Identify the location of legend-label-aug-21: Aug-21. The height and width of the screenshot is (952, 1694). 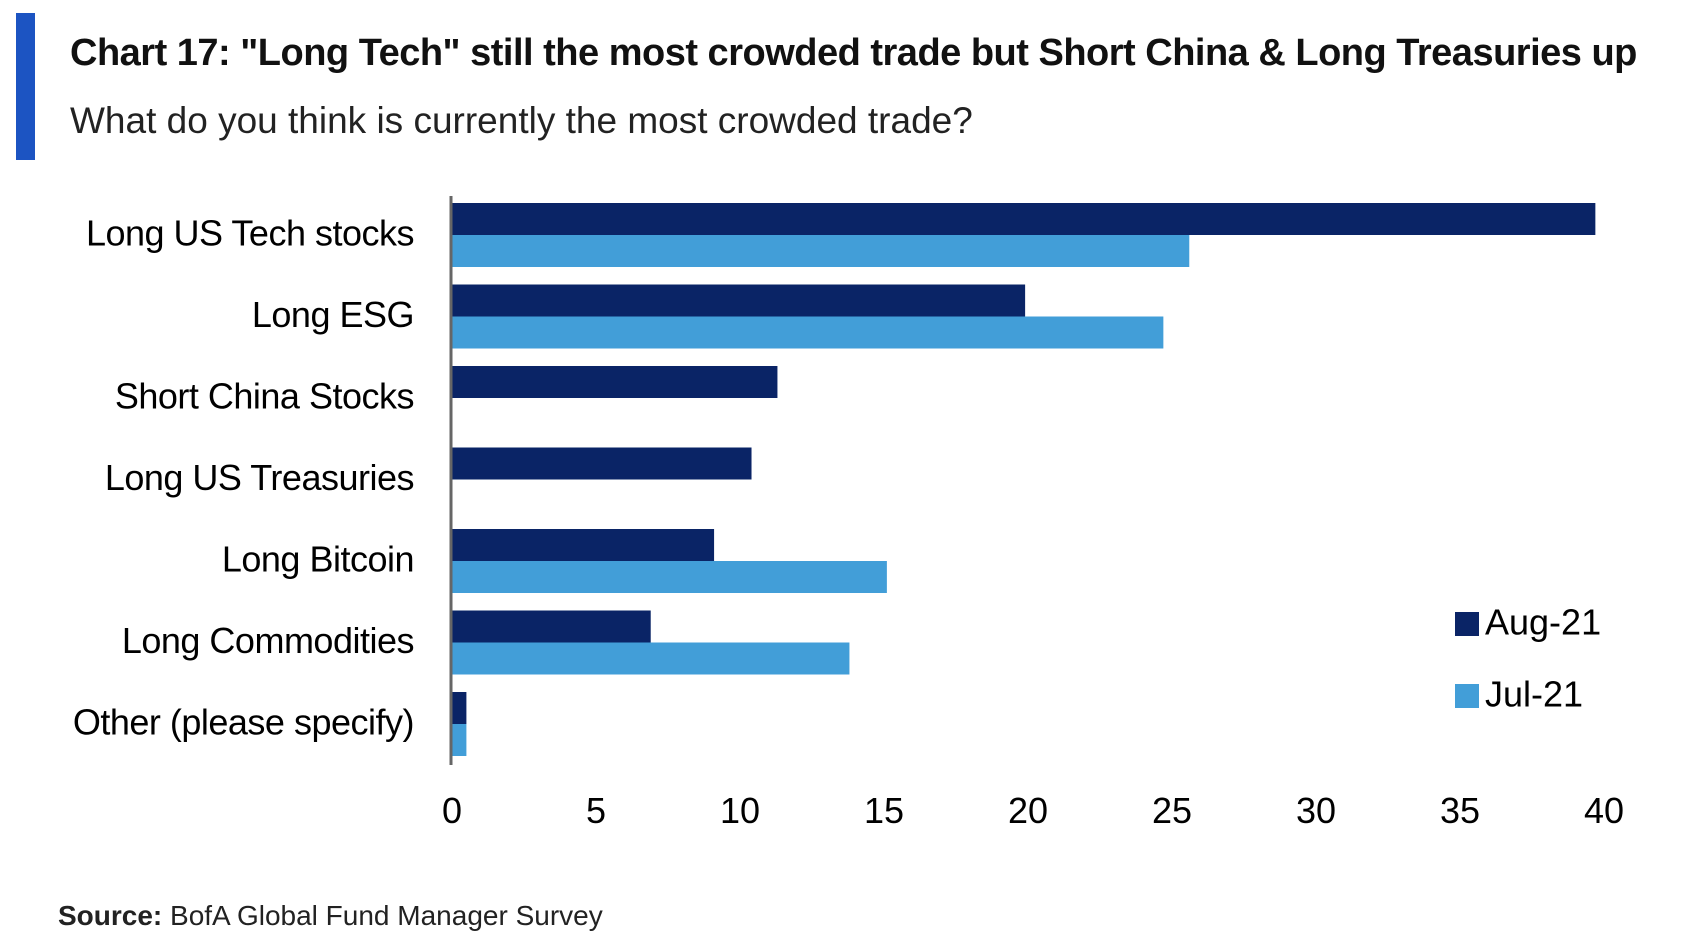
(1543, 622).